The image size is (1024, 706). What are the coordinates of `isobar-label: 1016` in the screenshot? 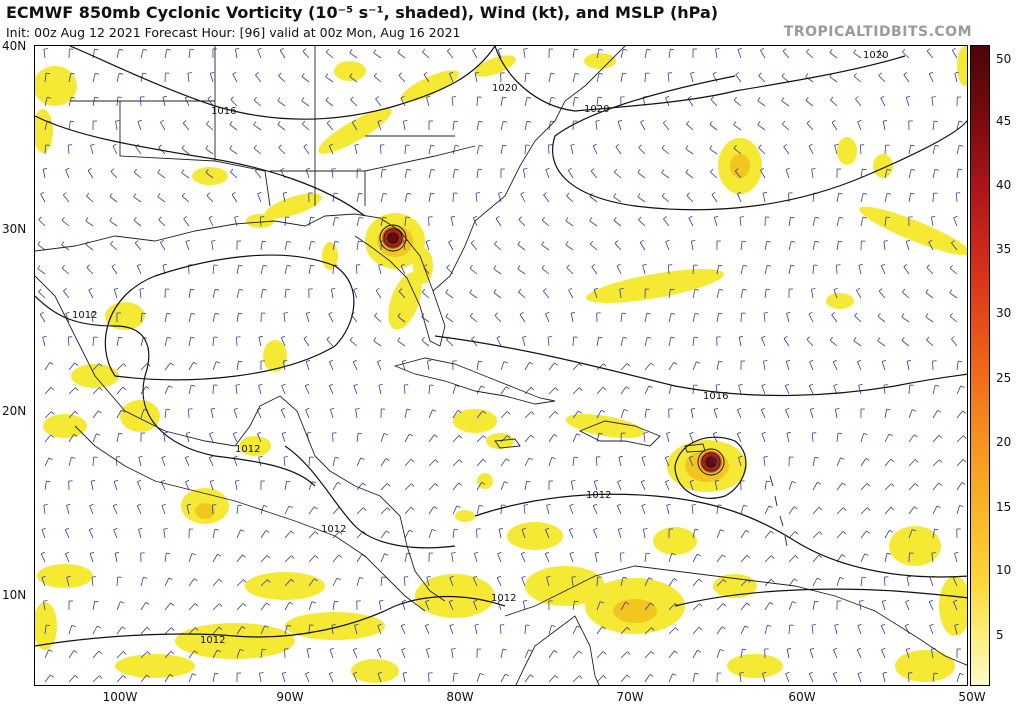 It's located at (715, 396).